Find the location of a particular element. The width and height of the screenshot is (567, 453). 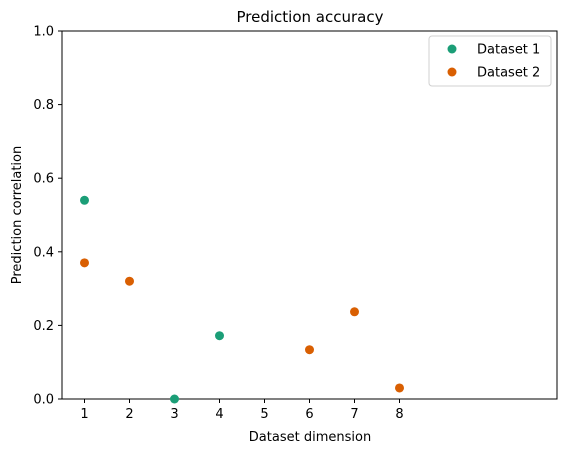

legend: Dataset 1 Dataset 2 is located at coordinates (490, 61).